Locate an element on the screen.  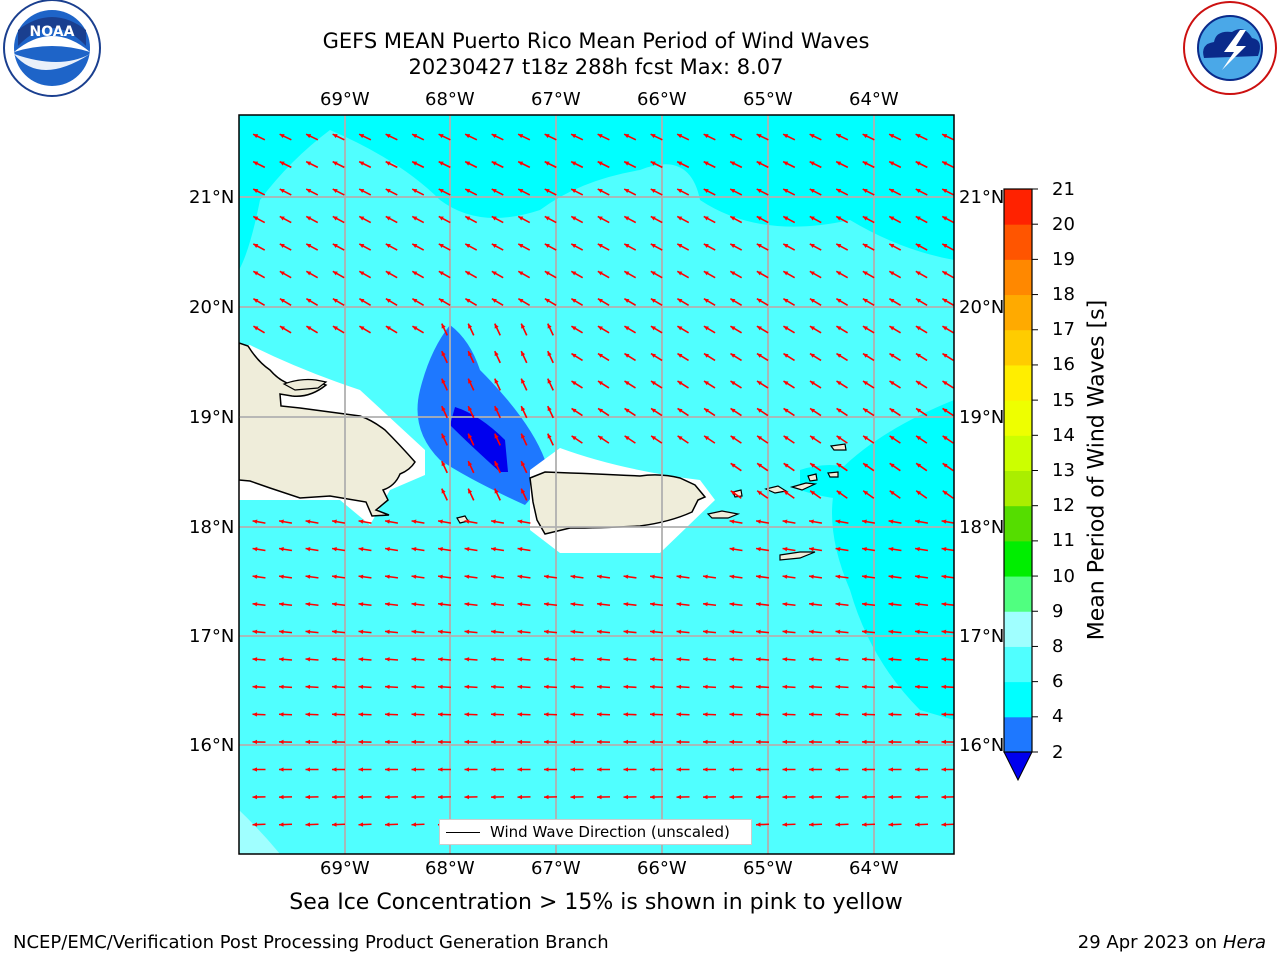
lon-label-bottom: 65°W is located at coordinates (768, 868).